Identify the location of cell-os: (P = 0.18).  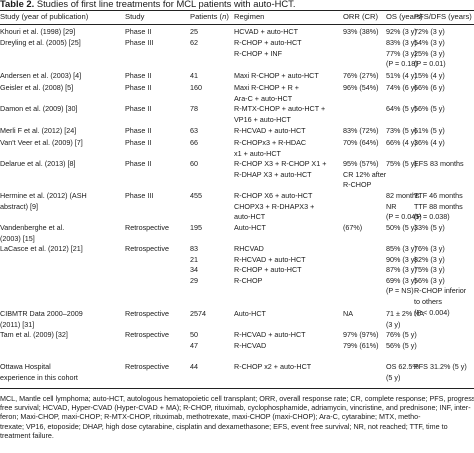
(402, 64).